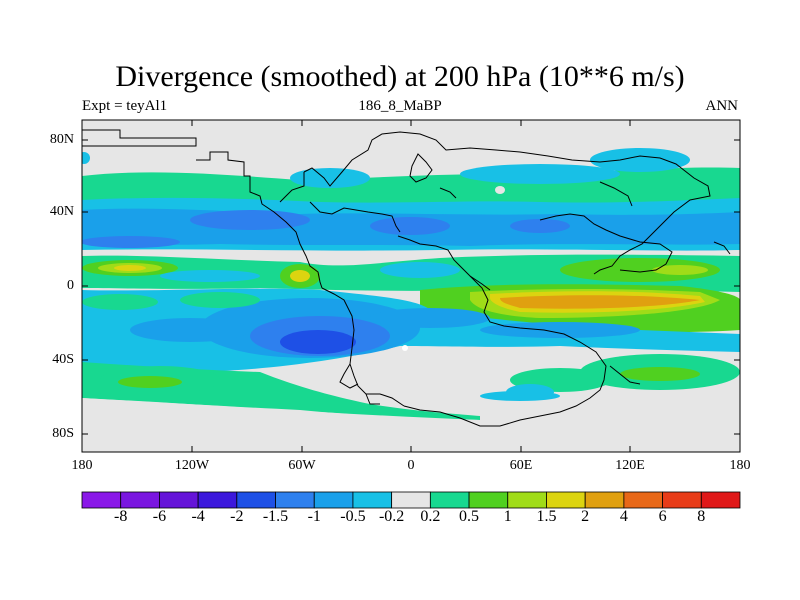 This screenshot has width=800, height=600. I want to click on lon-tick-label: 60W, so click(302, 465).